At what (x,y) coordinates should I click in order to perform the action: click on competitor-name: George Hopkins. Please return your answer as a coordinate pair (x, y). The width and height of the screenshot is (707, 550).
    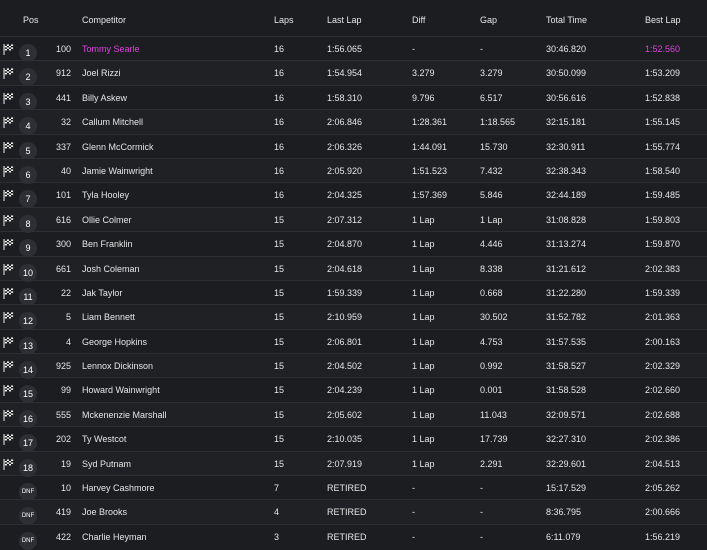
    Looking at the image, I should click on (115, 341).